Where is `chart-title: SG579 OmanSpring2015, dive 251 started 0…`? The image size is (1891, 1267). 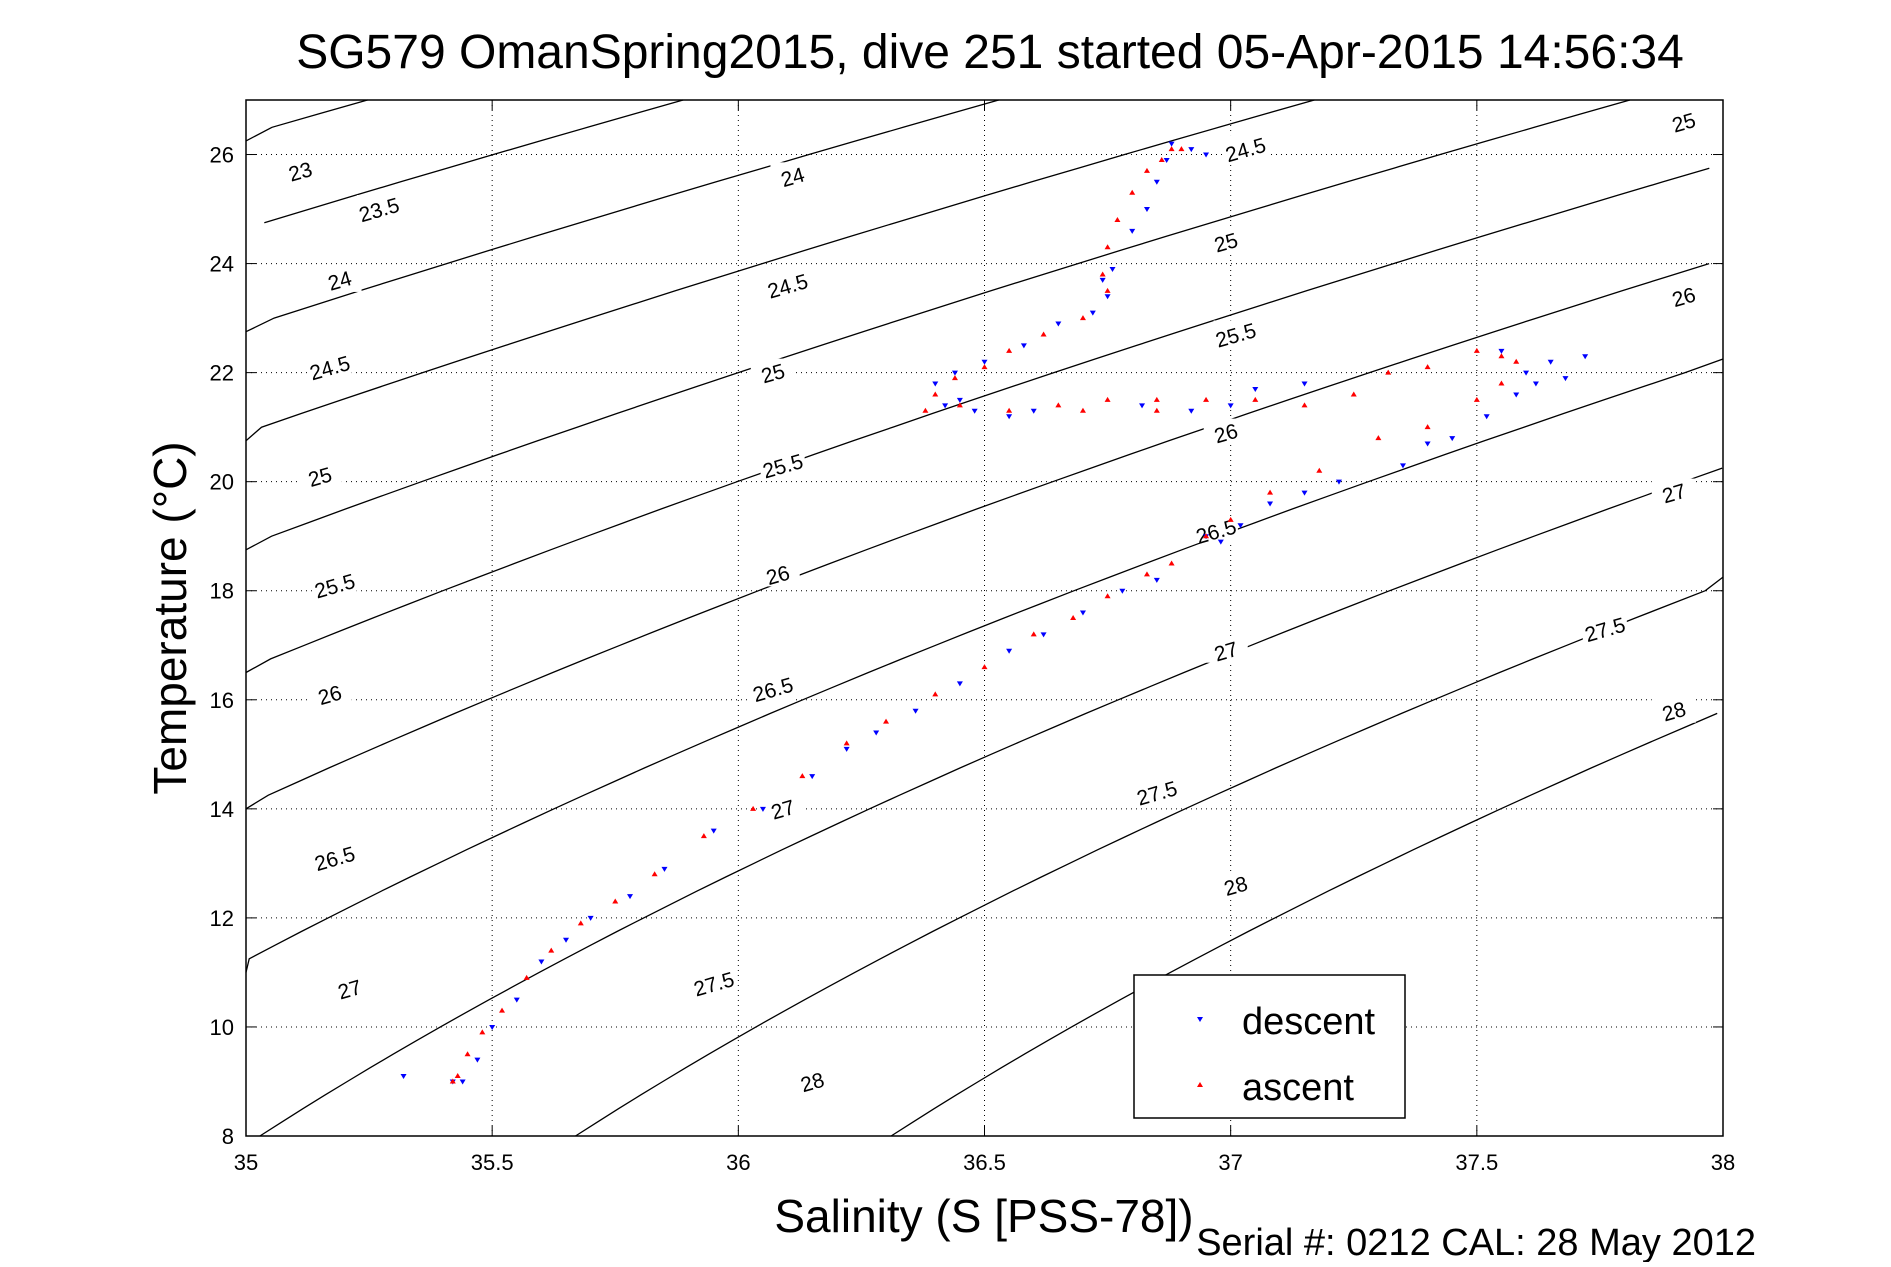 chart-title: SG579 OmanSpring2015, dive 251 started 0… is located at coordinates (990, 52).